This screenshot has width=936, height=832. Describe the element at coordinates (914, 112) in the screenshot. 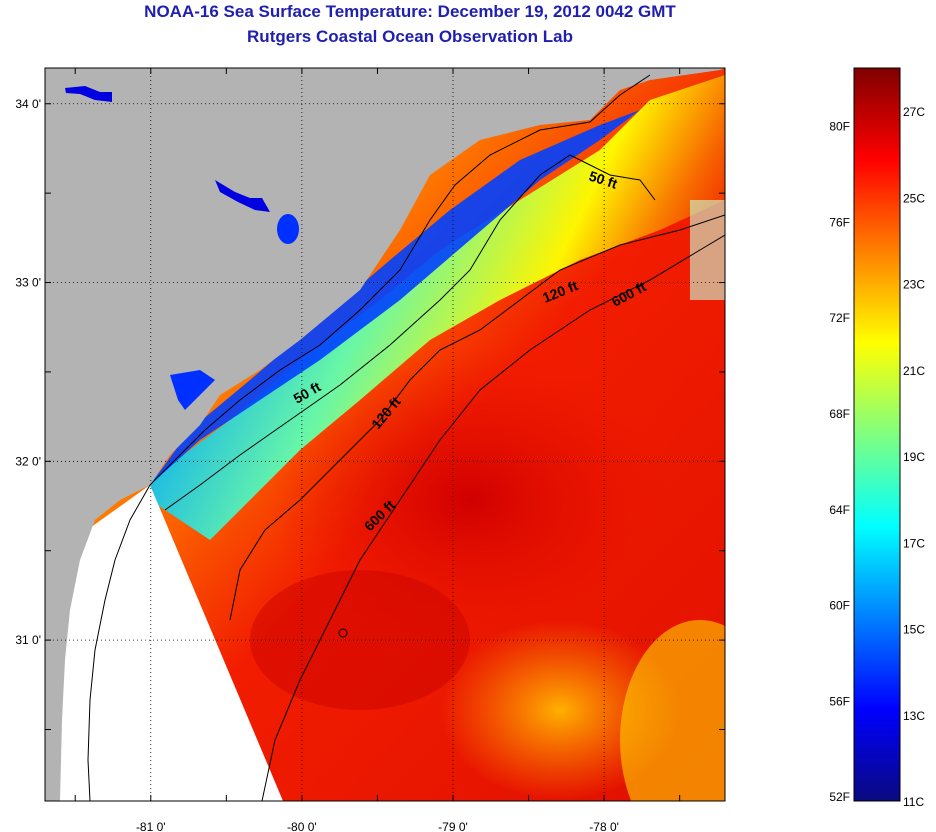

I see `celsius-label: 27C` at that location.